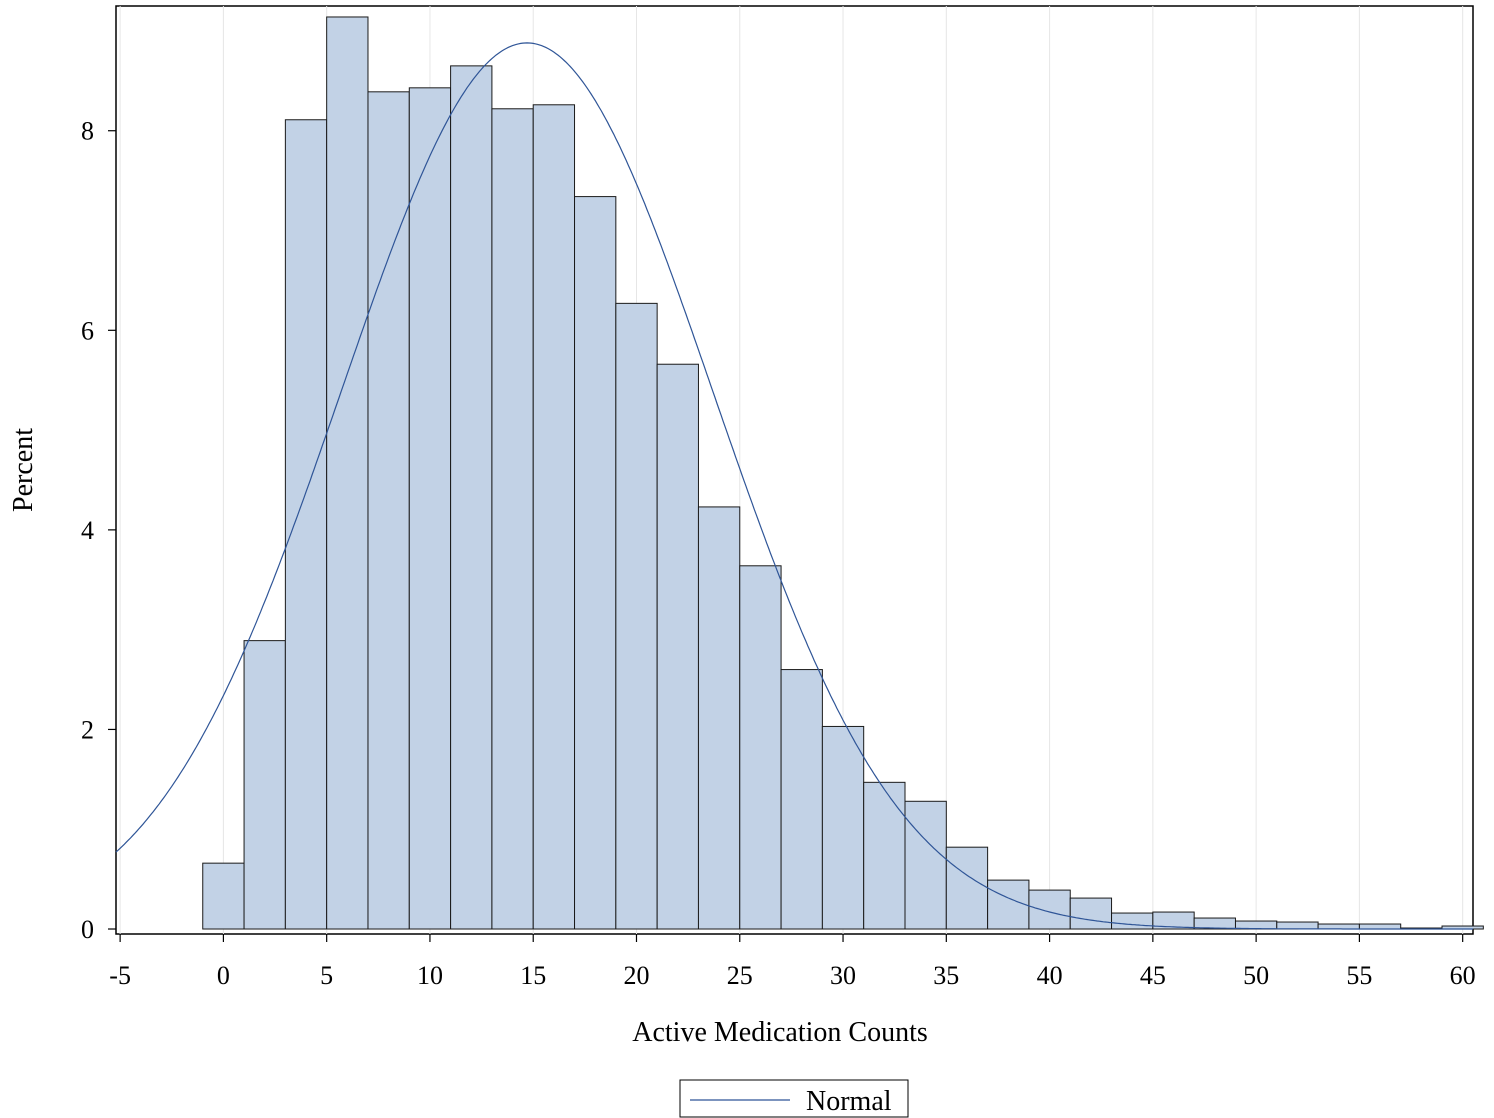 Image resolution: width=1494 pixels, height=1118 pixels. Describe the element at coordinates (120, 975) in the screenshot. I see `x-tick-label--5: -5` at that location.